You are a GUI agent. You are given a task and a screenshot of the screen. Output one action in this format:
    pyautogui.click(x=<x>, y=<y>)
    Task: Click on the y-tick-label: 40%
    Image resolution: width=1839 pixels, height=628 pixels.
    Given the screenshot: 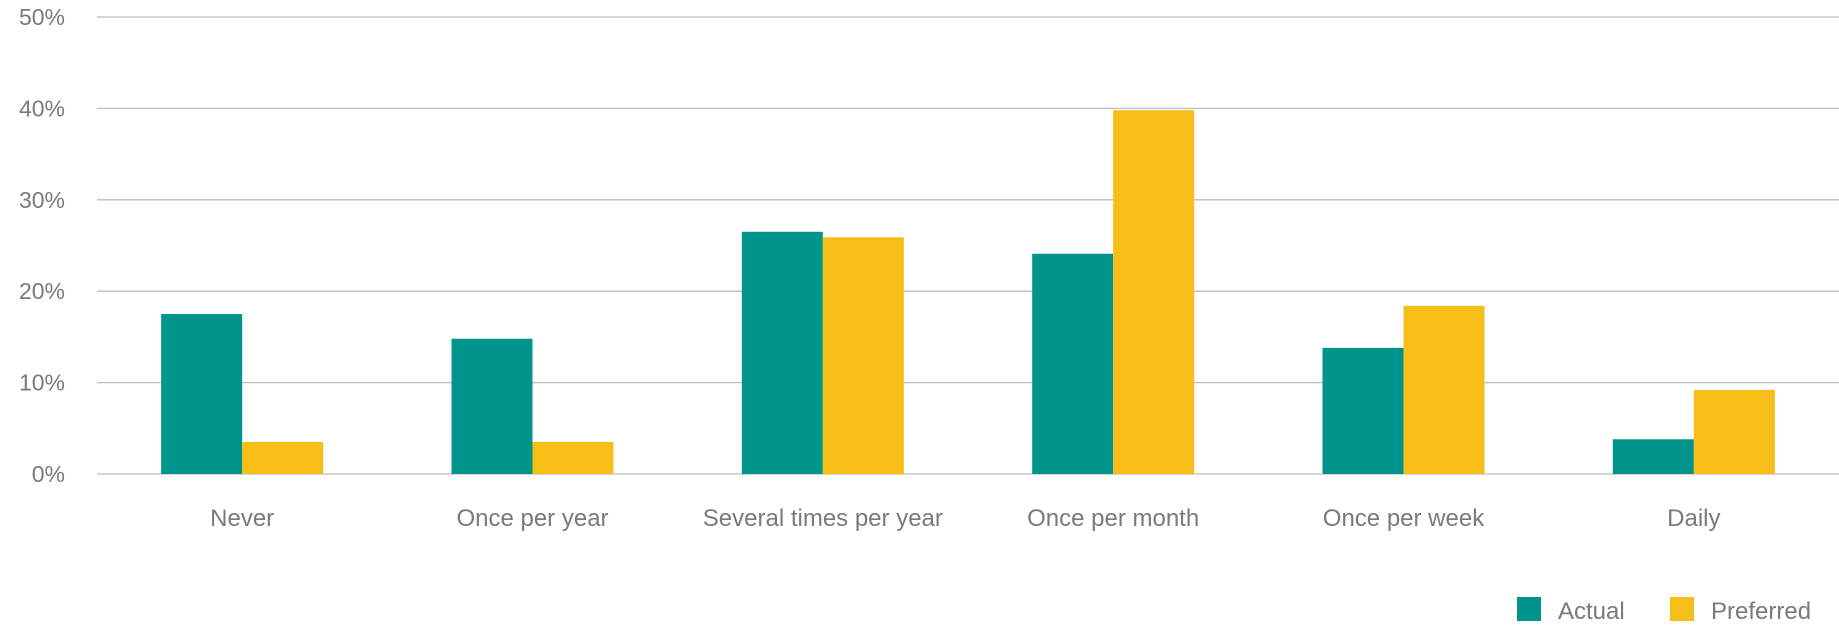 What is the action you would take?
    pyautogui.click(x=42, y=108)
    